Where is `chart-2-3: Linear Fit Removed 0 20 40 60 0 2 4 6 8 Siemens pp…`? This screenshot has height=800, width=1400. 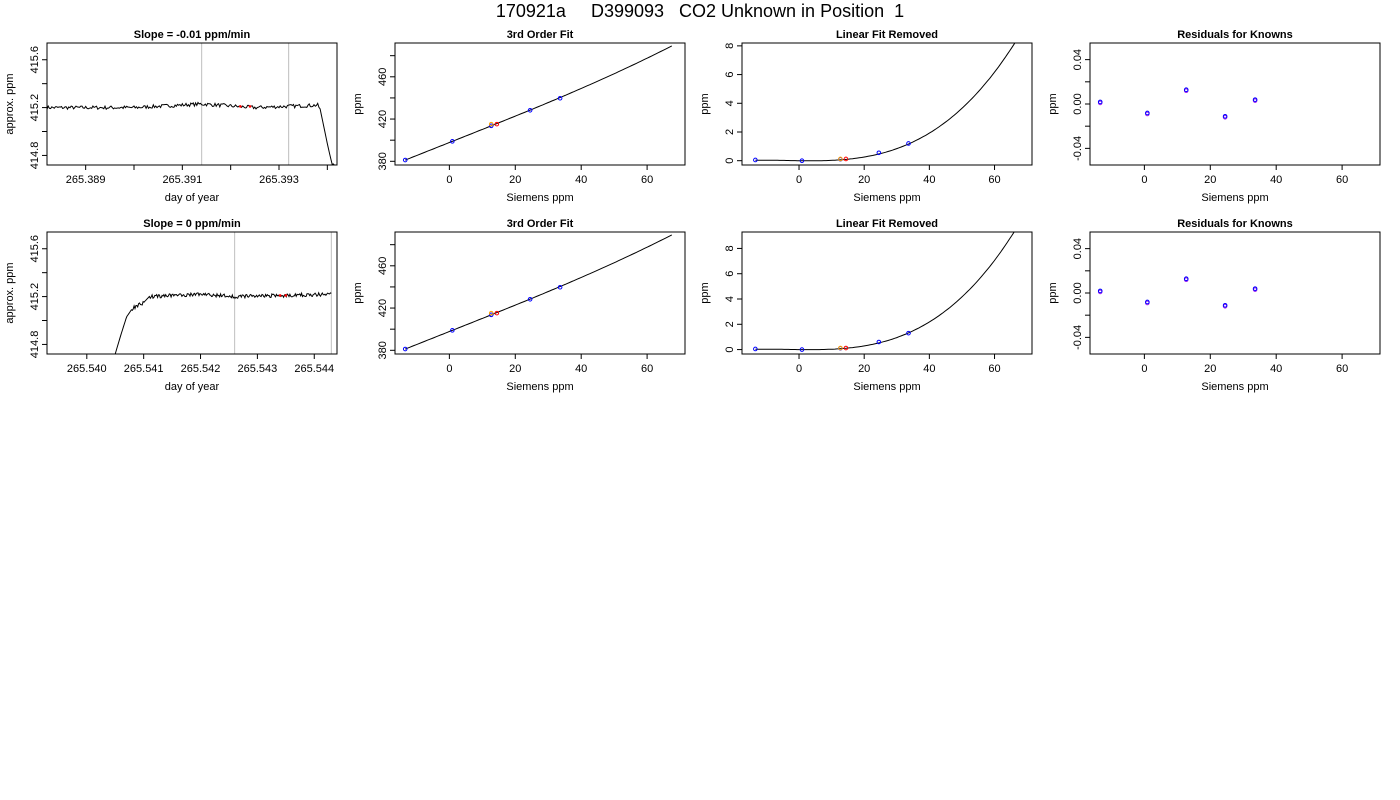 chart-2-3: Linear Fit Removed 0 20 40 60 0 2 4 6 8 Siemens pp… is located at coordinates (866, 305).